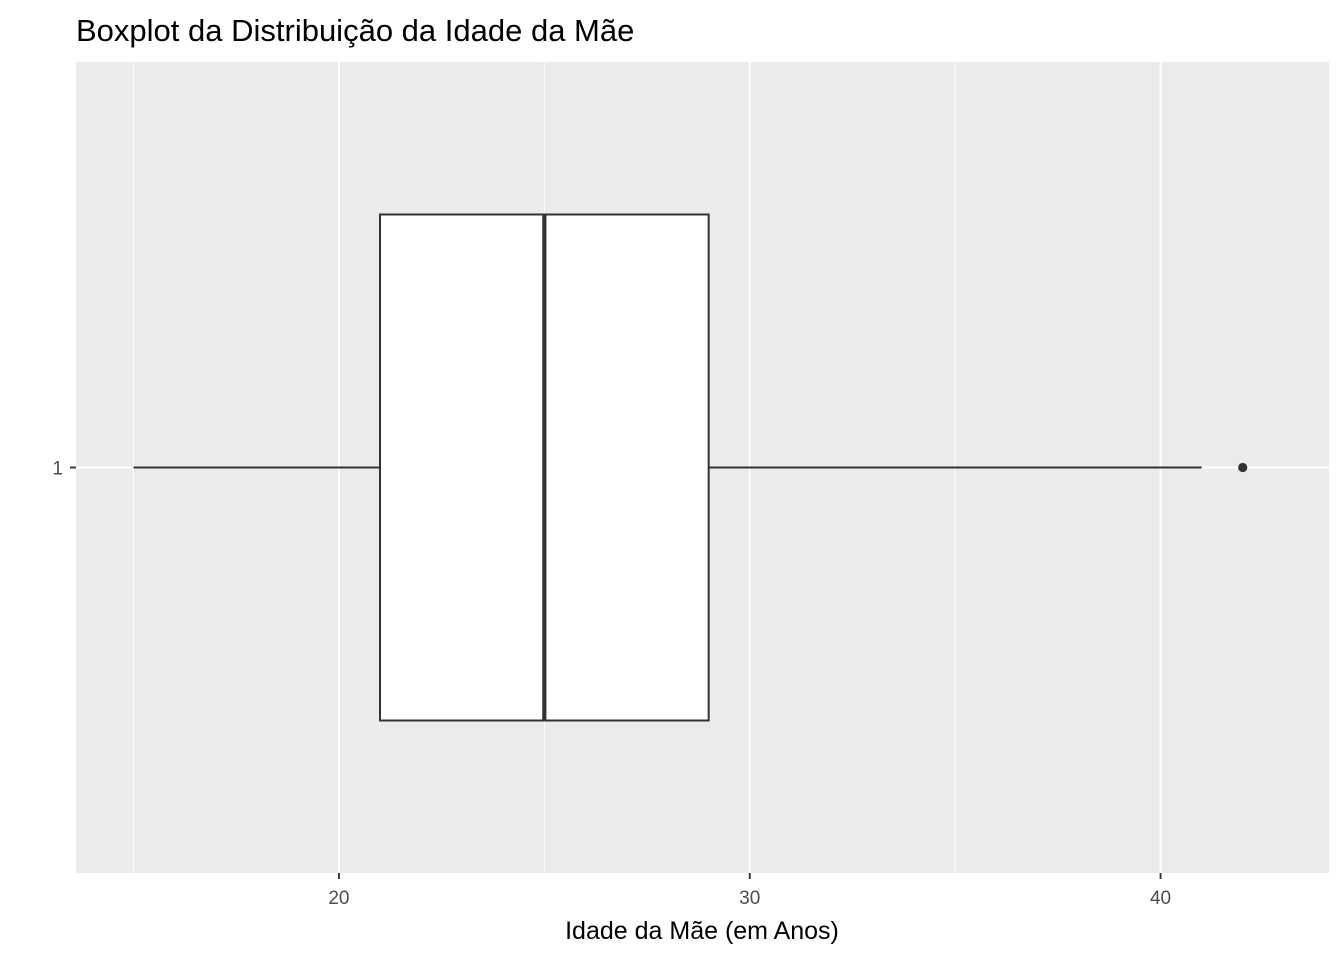  Describe the element at coordinates (57, 469) in the screenshot. I see `y-tick-label: 1` at that location.